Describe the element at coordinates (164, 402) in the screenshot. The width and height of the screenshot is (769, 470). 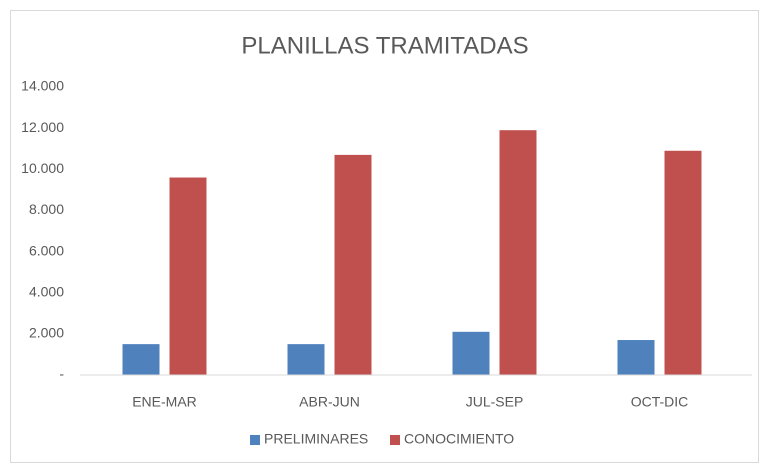
I see `x-tick-label: ENE-MAR` at that location.